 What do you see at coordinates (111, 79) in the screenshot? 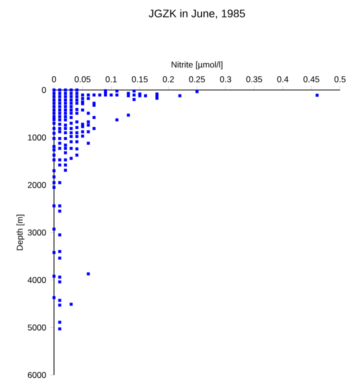
I see `x-tick-label: 0.1` at bounding box center [111, 79].